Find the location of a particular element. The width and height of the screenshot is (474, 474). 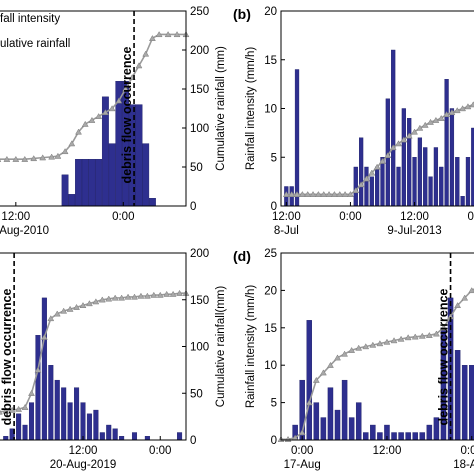

x-date-label: 9-Jul-2013 is located at coordinates (414, 231).